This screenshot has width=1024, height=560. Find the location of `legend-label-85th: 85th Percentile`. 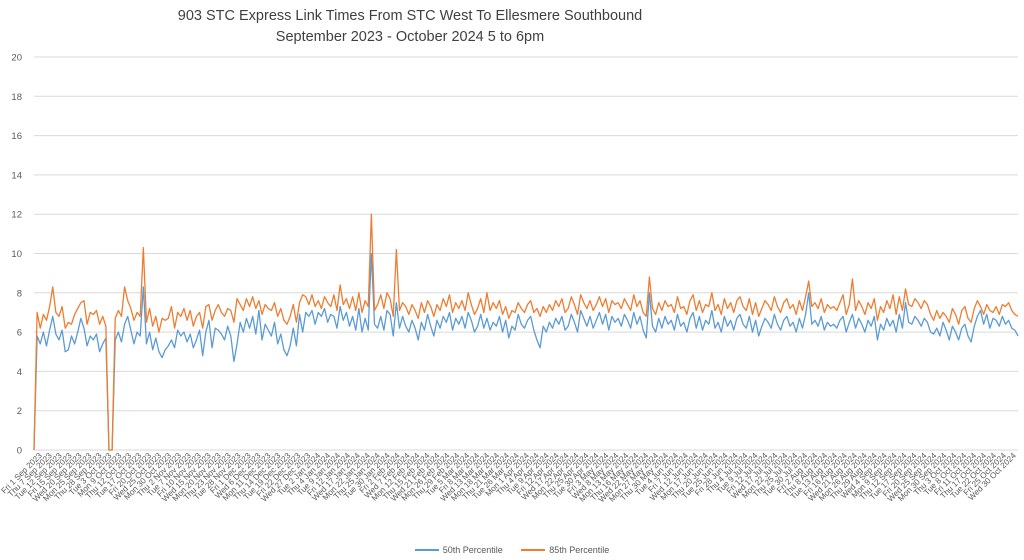

legend-label-85th: 85th Percentile is located at coordinates (579, 550).